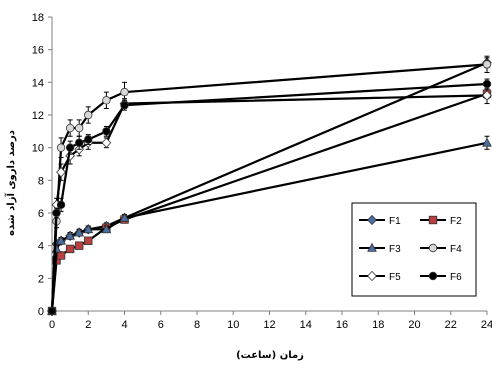 Image resolution: width=492 pixels, height=369 pixels. What do you see at coordinates (380, 276) in the screenshot?
I see `legend-item-f5: F5` at bounding box center [380, 276].